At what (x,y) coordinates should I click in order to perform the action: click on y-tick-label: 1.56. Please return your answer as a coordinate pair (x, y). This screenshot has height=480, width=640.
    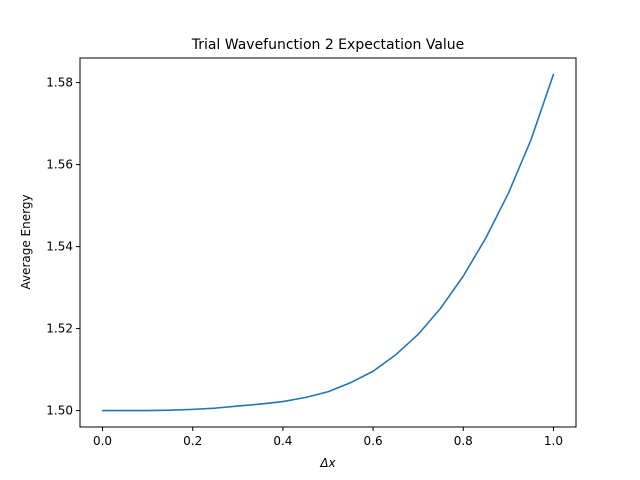
    Looking at the image, I should click on (59, 165).